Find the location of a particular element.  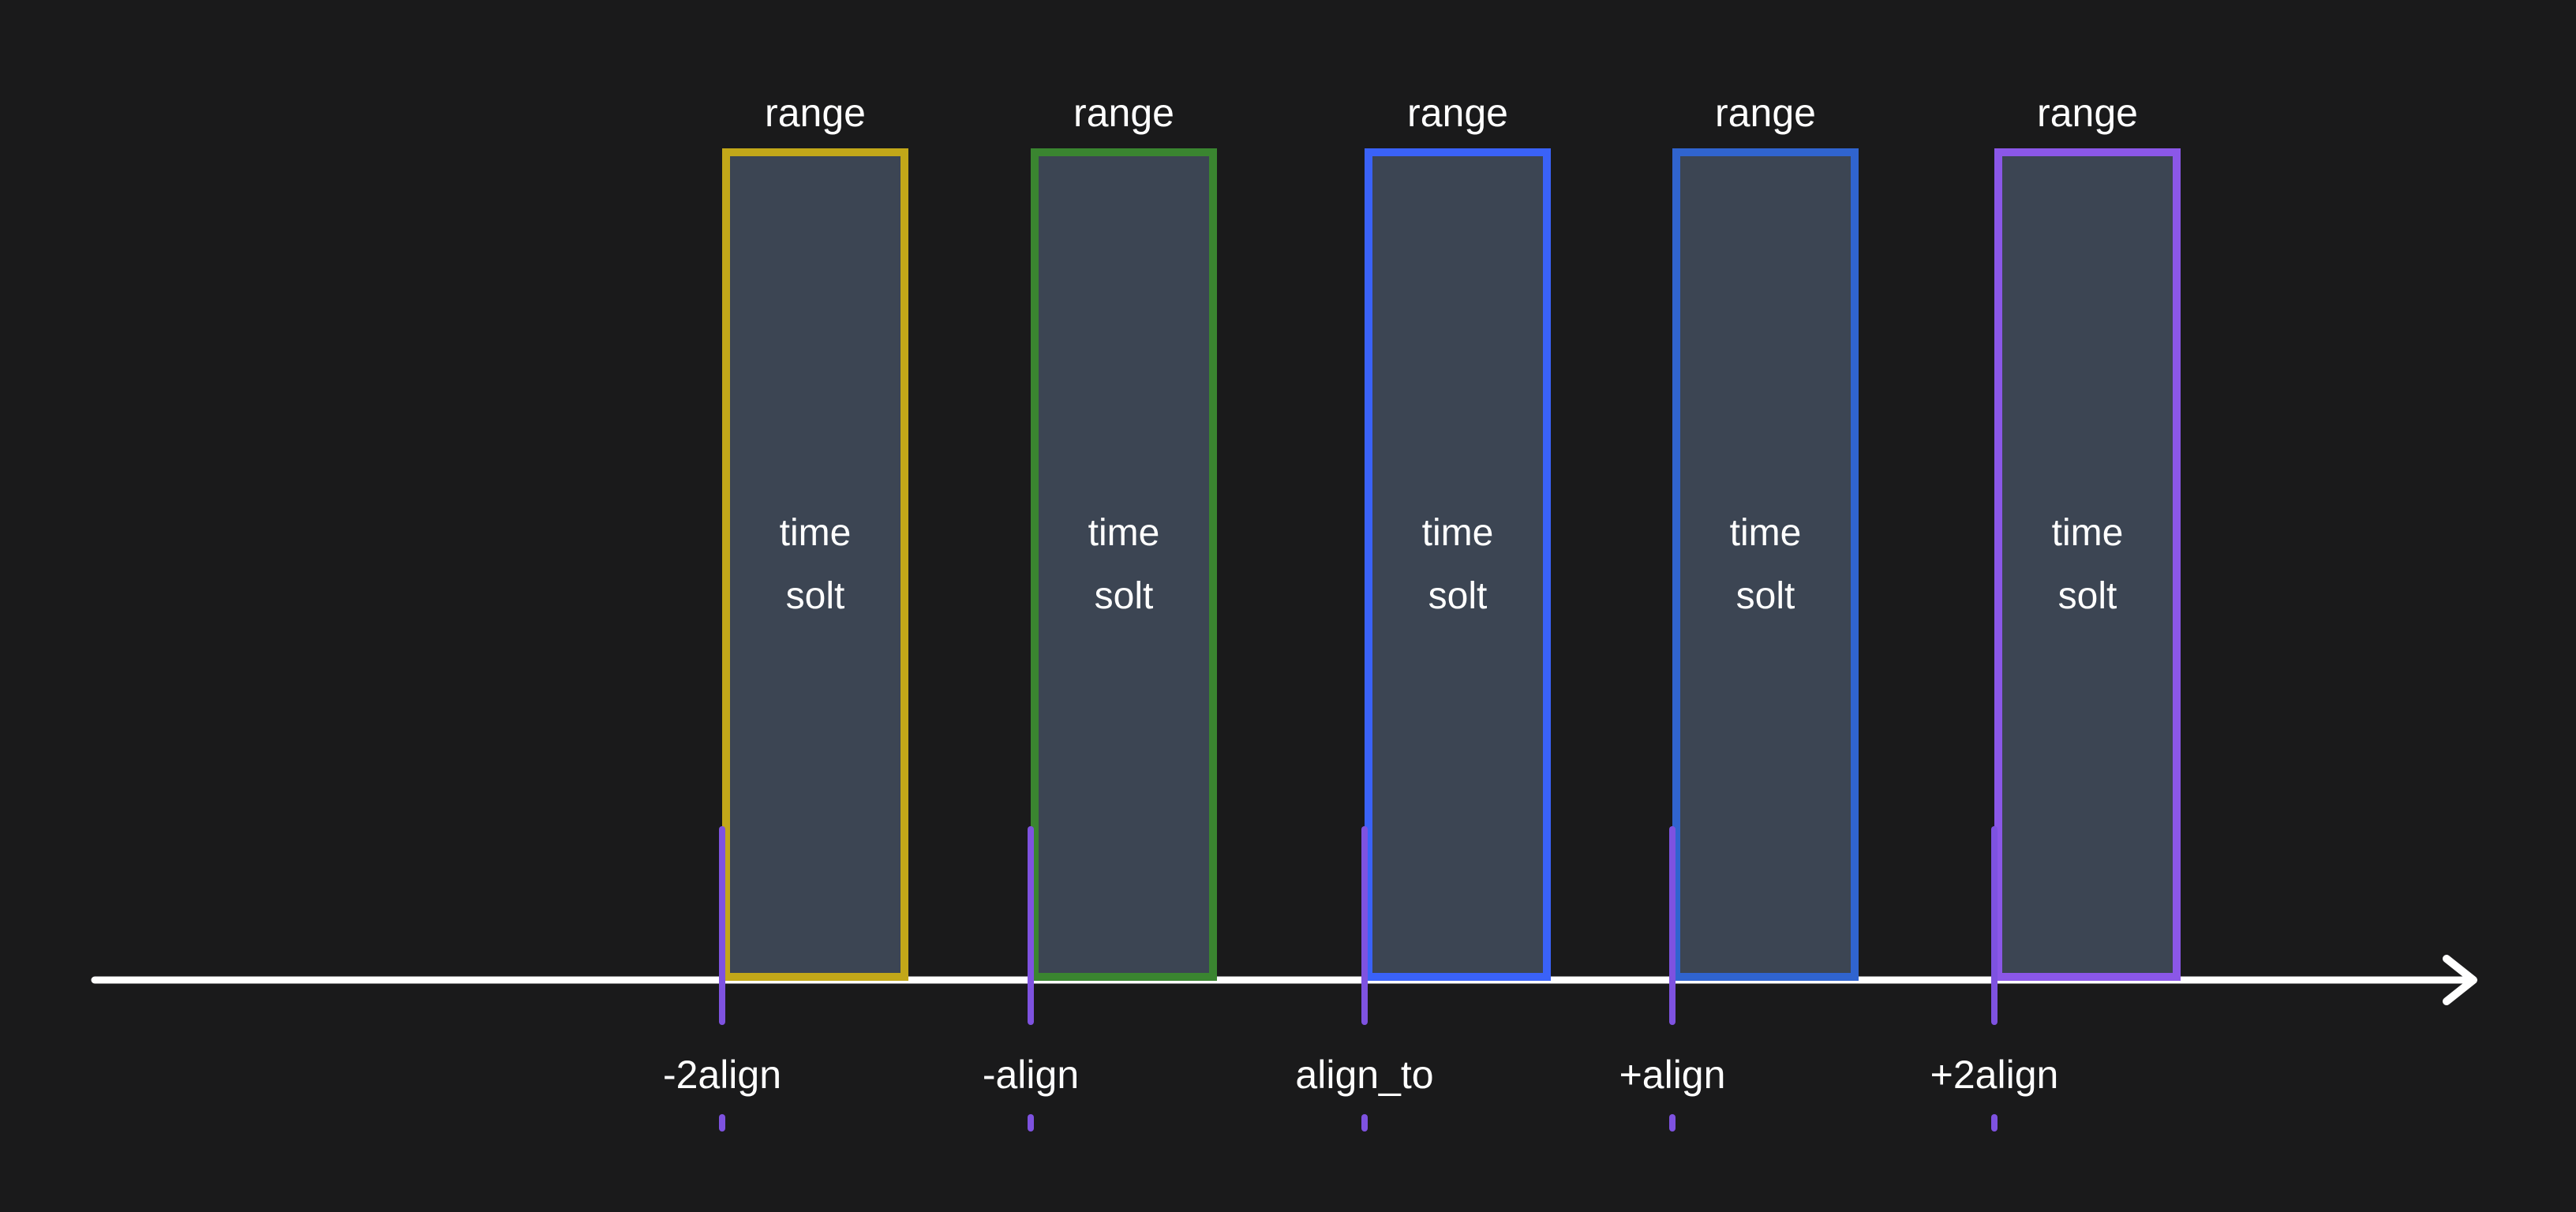

axis-tick-label: +align is located at coordinates (1672, 1075).